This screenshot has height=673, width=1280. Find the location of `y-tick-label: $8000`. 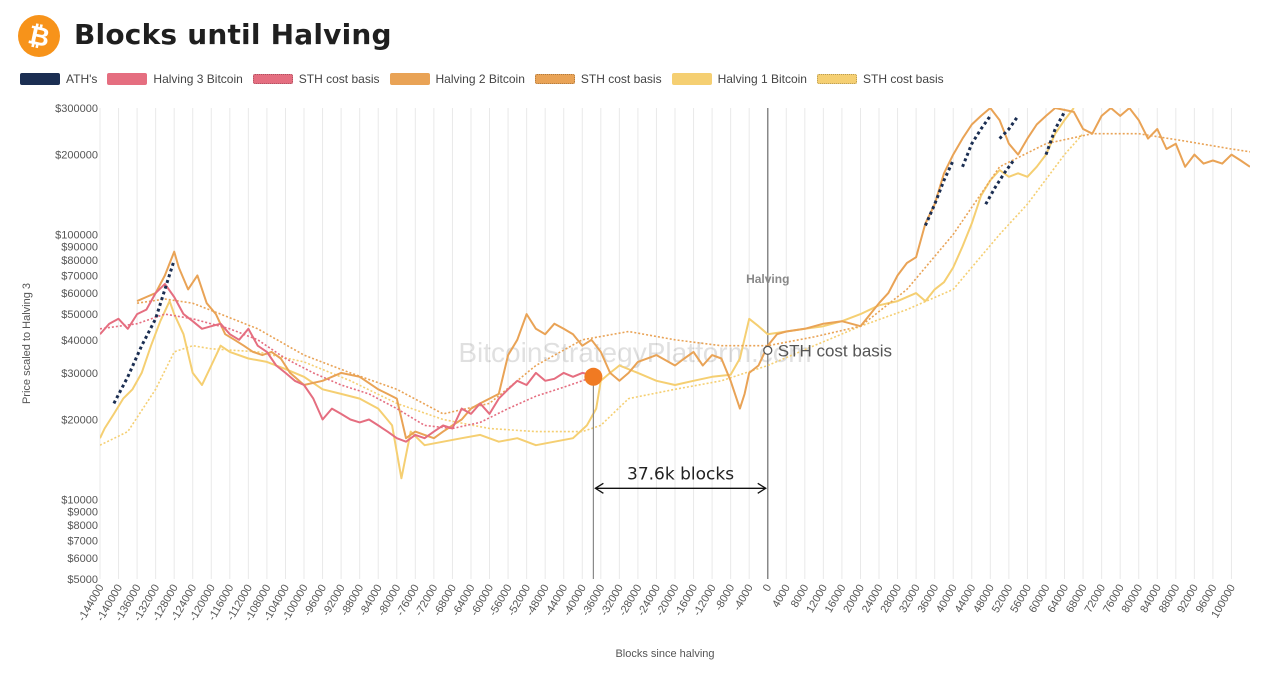

y-tick-label: $8000 is located at coordinates (82, 526).